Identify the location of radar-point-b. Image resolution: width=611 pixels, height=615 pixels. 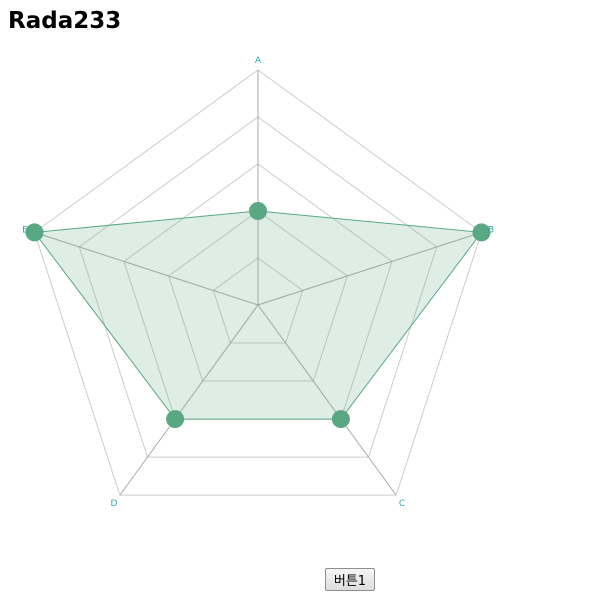
(481, 232).